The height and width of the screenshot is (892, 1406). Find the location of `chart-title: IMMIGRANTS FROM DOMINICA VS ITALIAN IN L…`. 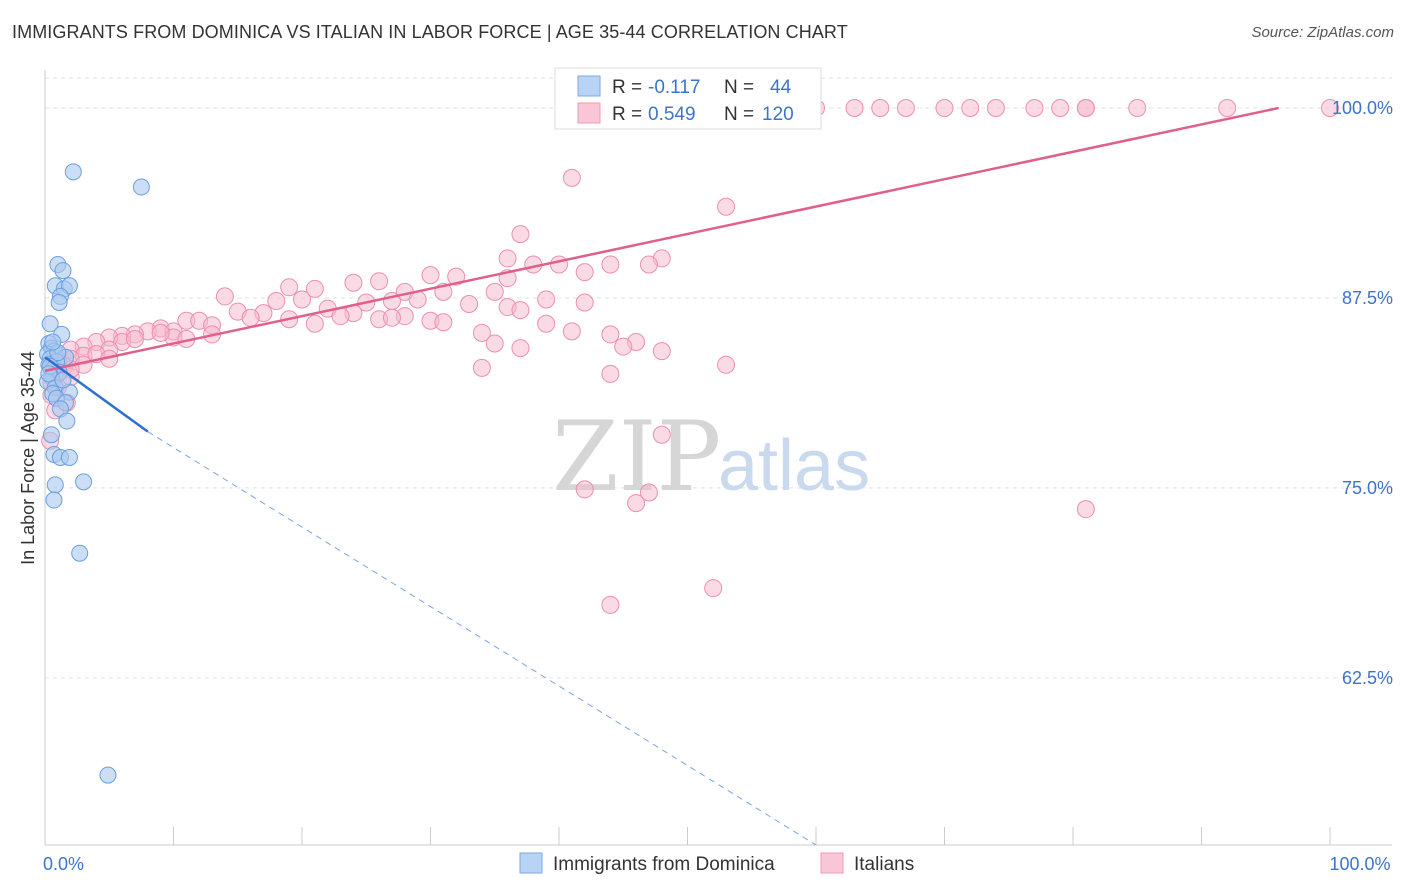

chart-title: IMMIGRANTS FROM DOMINICA VS ITALIAN IN L… is located at coordinates (430, 32).